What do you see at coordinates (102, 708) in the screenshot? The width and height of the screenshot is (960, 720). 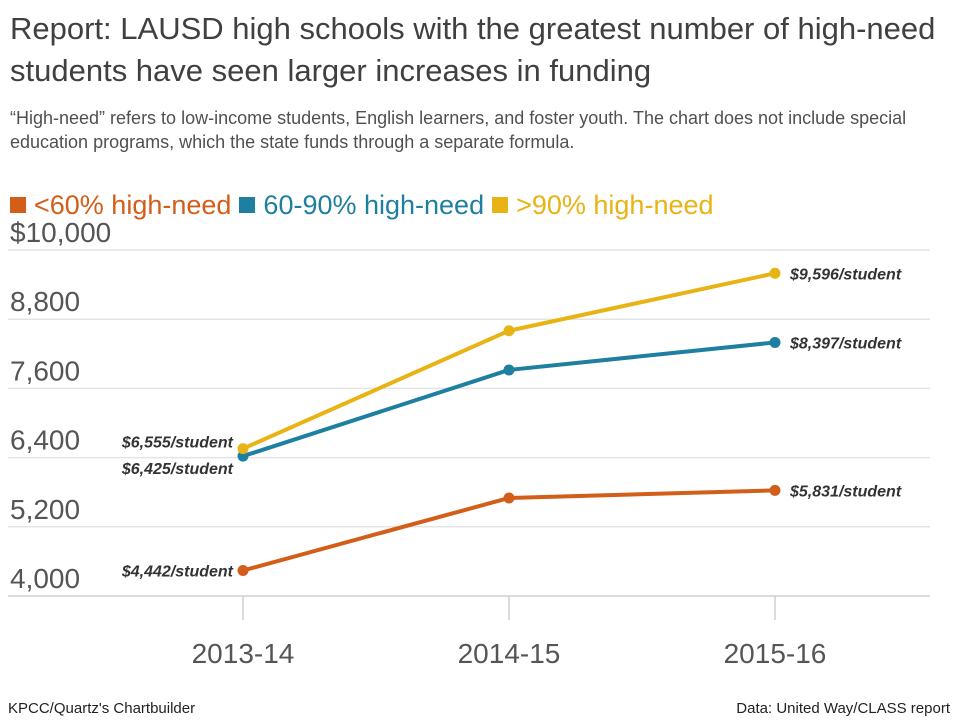 I see `chart-credit: KPCC/Quartz's Chartbuilder` at bounding box center [102, 708].